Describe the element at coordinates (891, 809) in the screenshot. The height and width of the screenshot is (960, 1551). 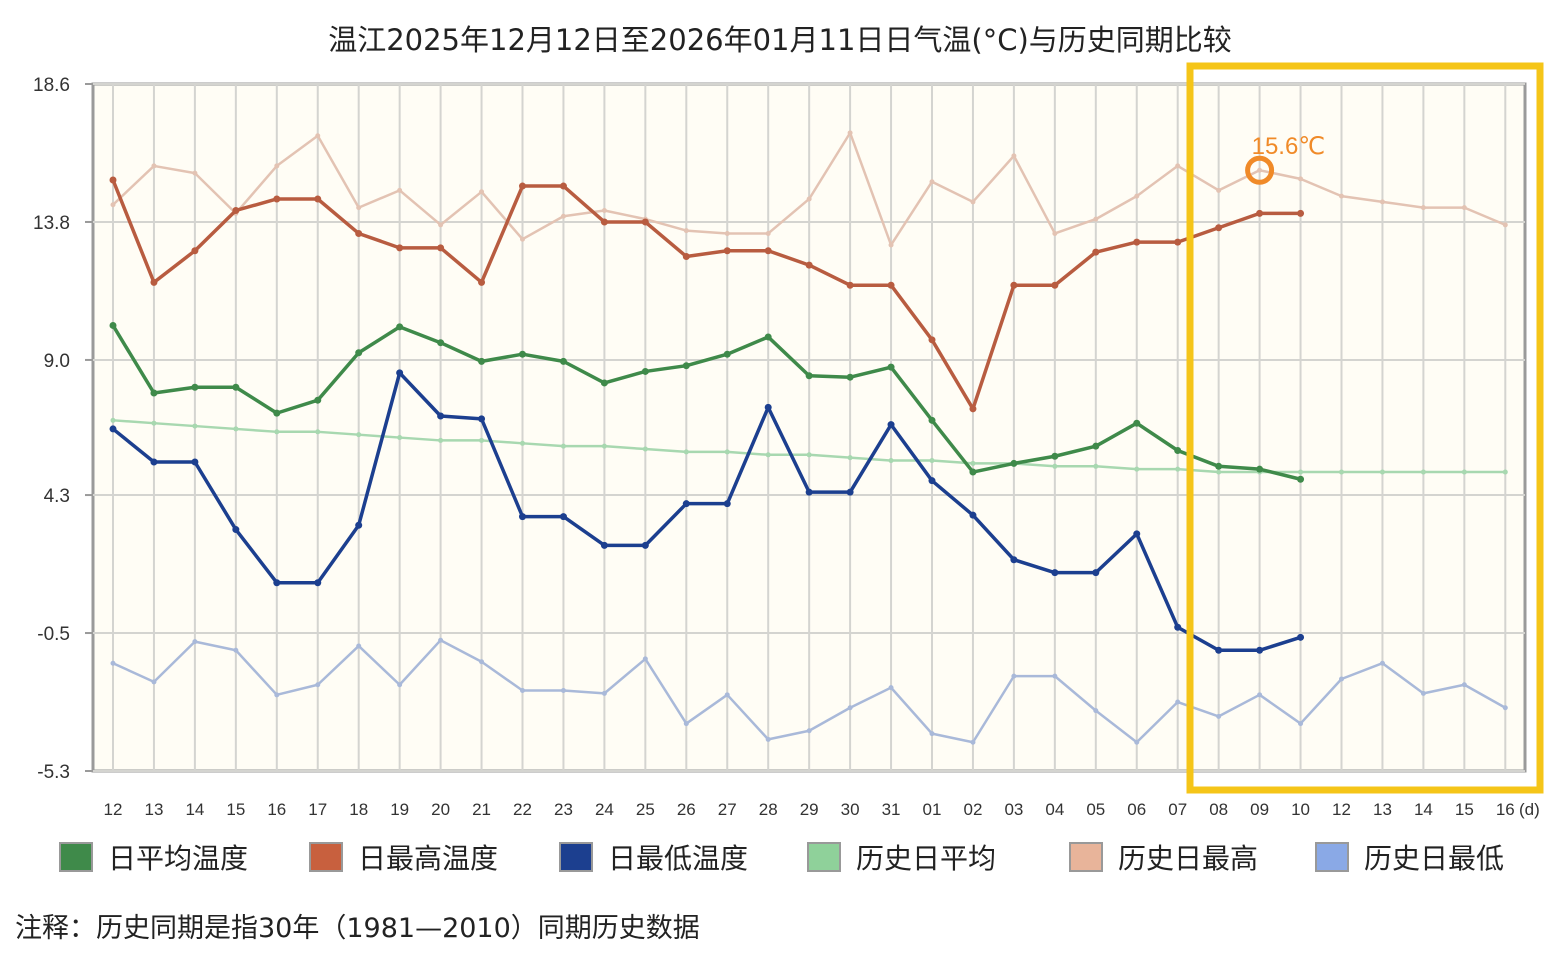
I see `x-tick-label: 31` at that location.